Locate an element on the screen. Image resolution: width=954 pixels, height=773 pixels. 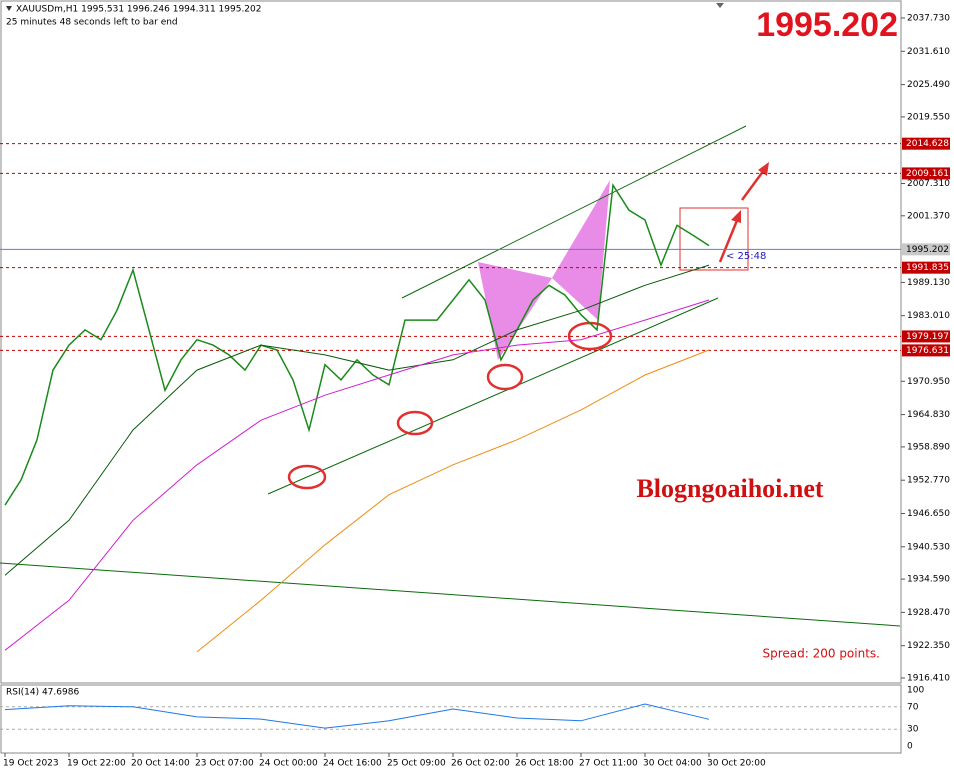
y-tick-label: 2001.370 is located at coordinates (928, 216).